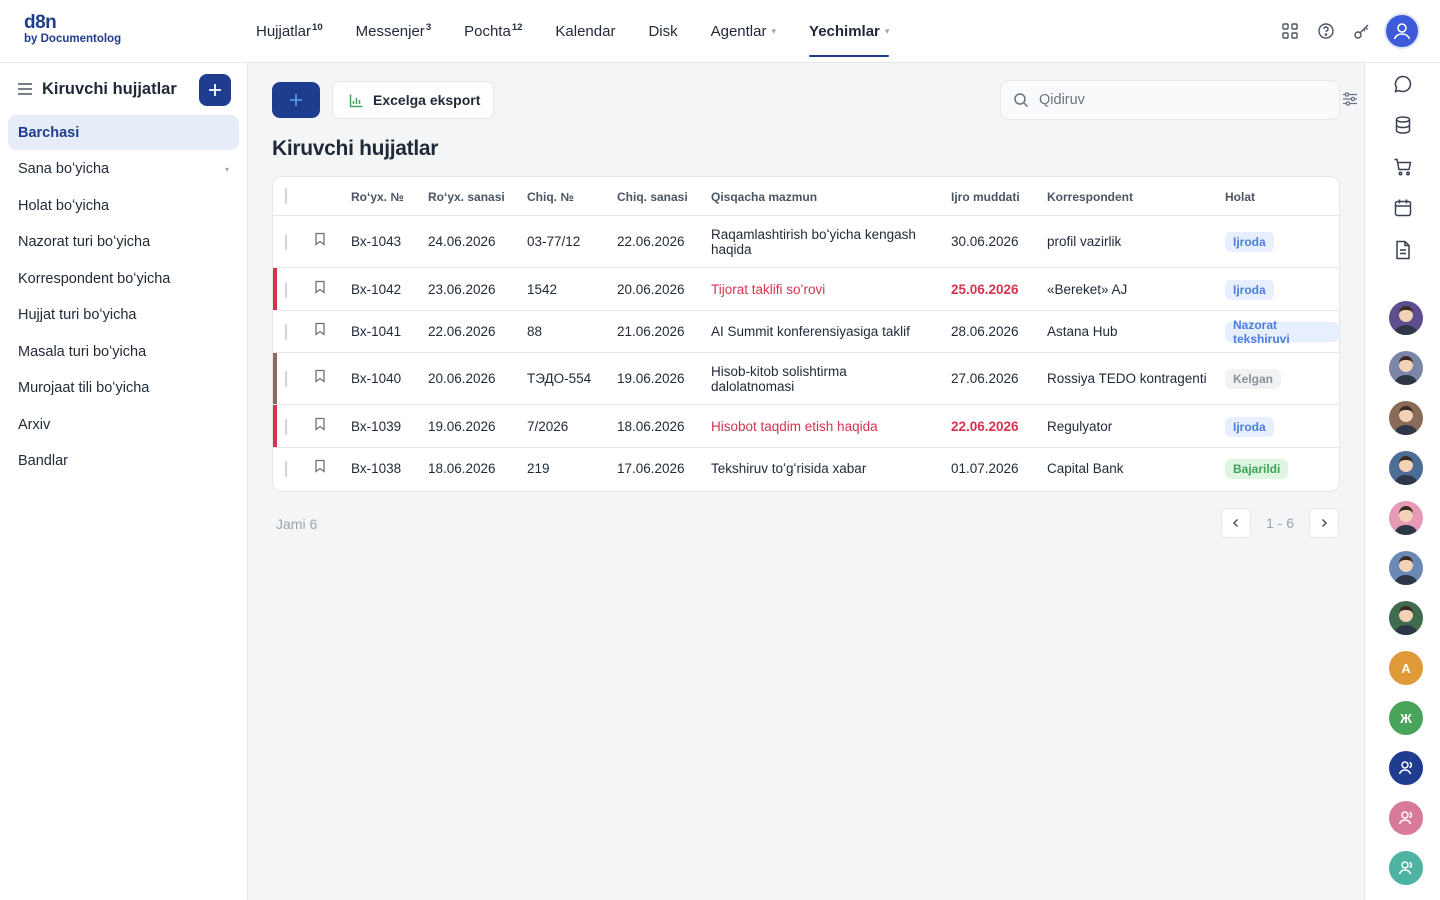  What do you see at coordinates (1350, 99) in the screenshot?
I see `filter-settings-icon` at bounding box center [1350, 99].